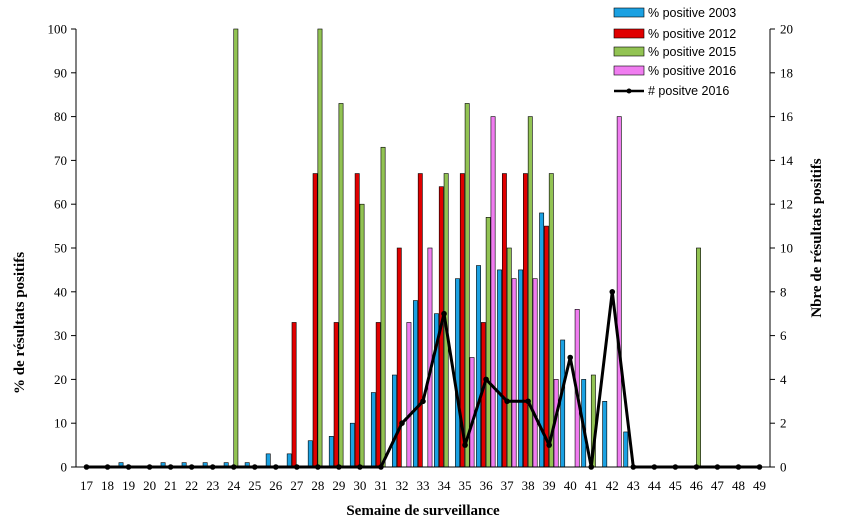  I want to click on x-tick-label: 48, so click(738, 485).